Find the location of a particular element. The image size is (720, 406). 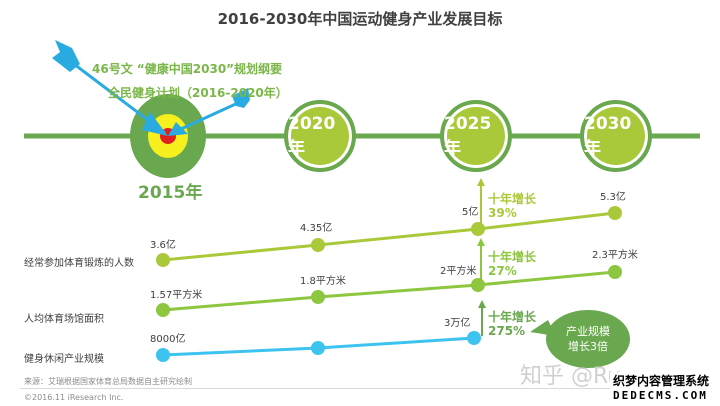

value-label: 5.3亿 is located at coordinates (613, 197).